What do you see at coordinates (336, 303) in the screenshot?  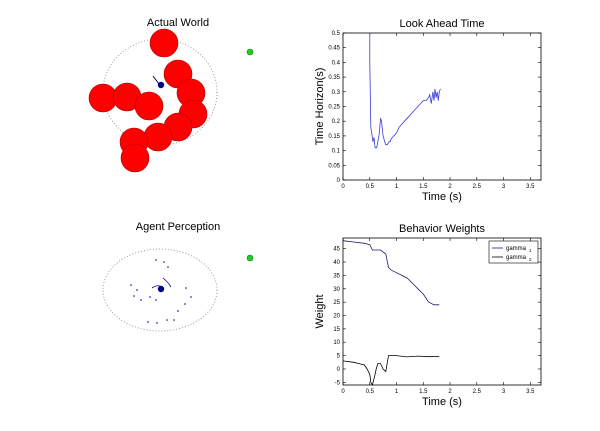 I see `y-tick-label: 25` at bounding box center [336, 303].